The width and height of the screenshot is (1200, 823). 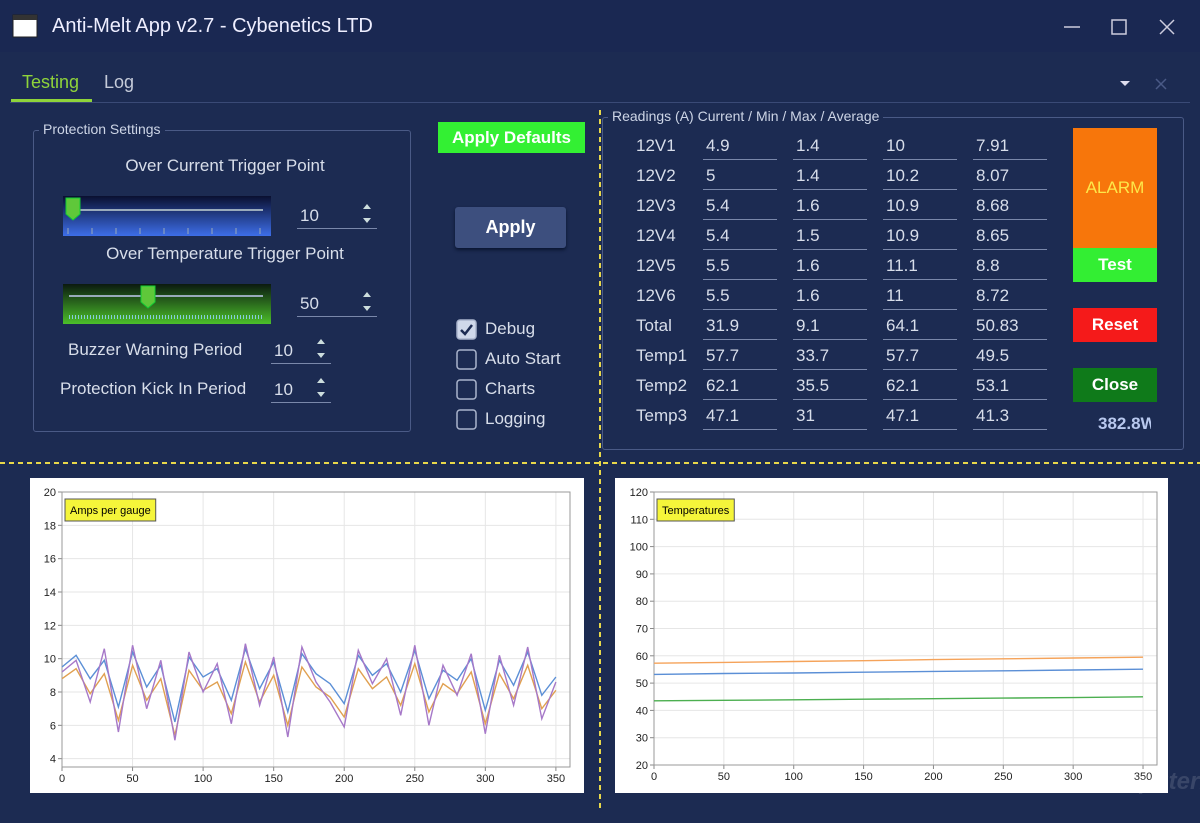 What do you see at coordinates (1143, 781) in the screenshot?
I see `watermark: ComputerBase` at bounding box center [1143, 781].